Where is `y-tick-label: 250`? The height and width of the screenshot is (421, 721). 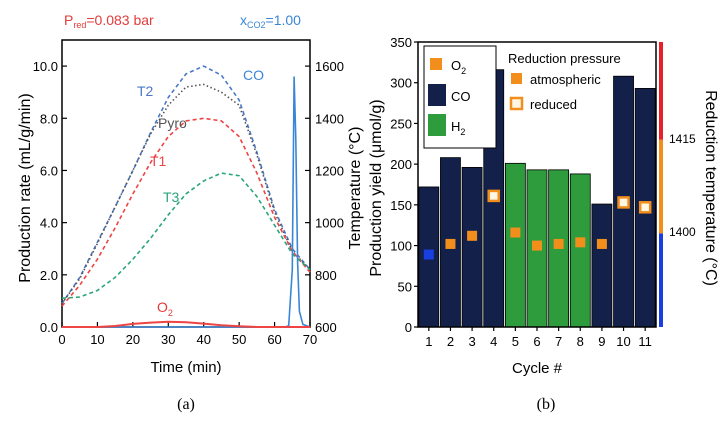
y-tick-label: 250 is located at coordinates (401, 123).